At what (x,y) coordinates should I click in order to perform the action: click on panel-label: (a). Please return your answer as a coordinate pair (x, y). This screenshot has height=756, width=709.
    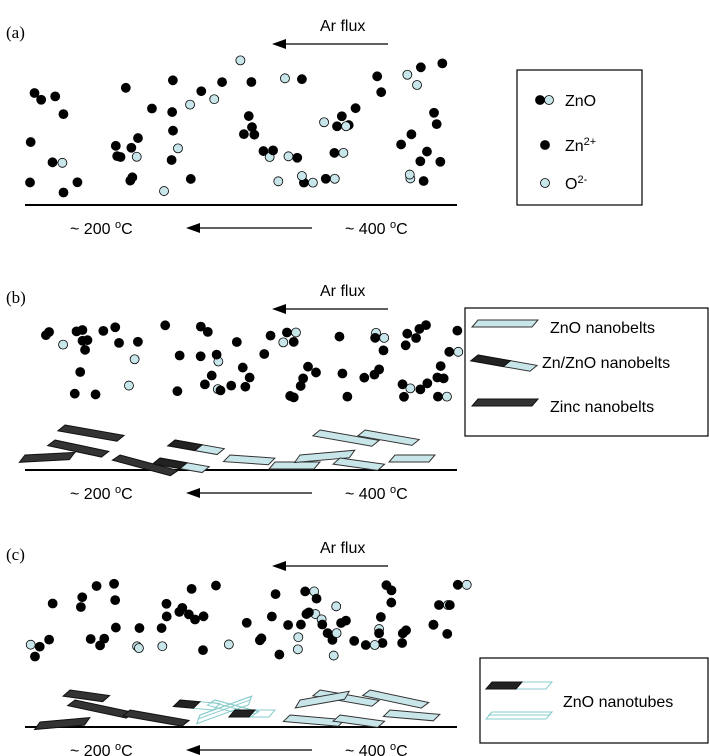
    Looking at the image, I should click on (15, 32).